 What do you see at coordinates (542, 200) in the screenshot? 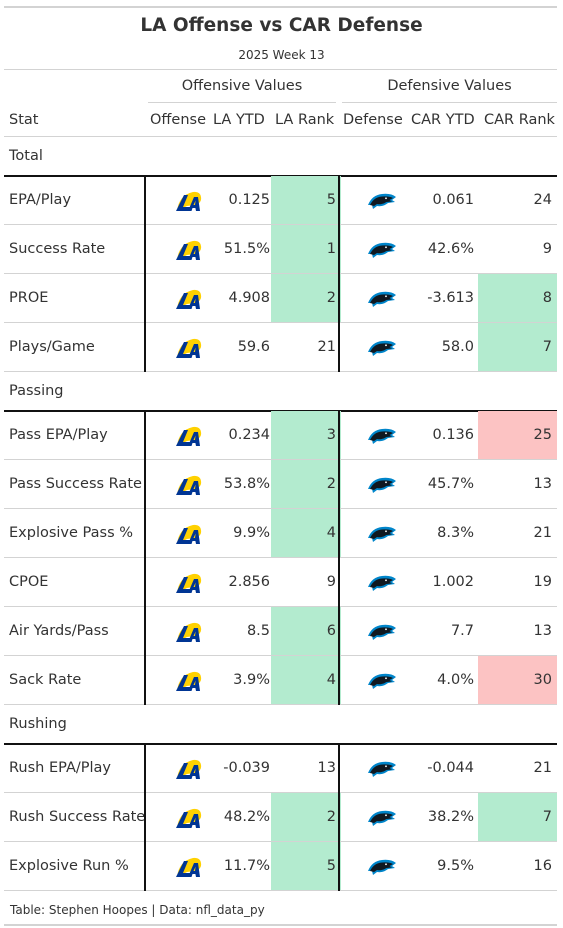
I see `car-rank-value: 24` at bounding box center [542, 200].